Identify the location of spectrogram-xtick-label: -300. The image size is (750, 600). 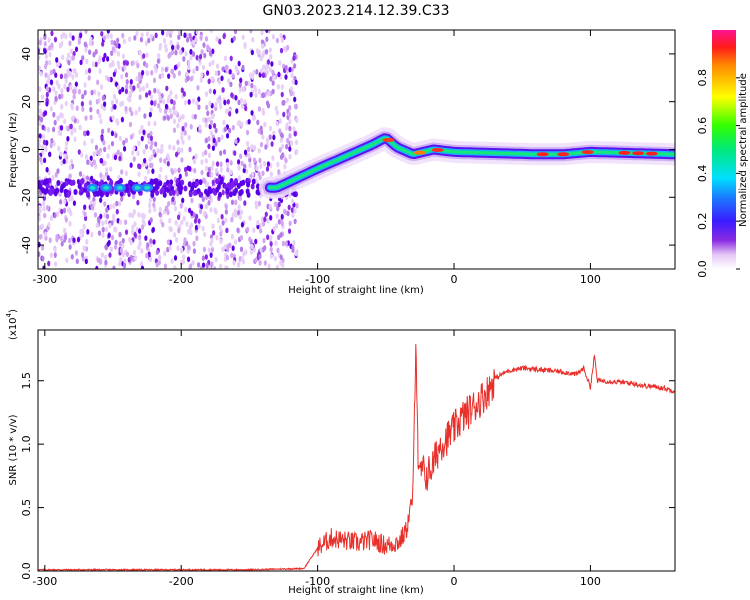
(44, 279).